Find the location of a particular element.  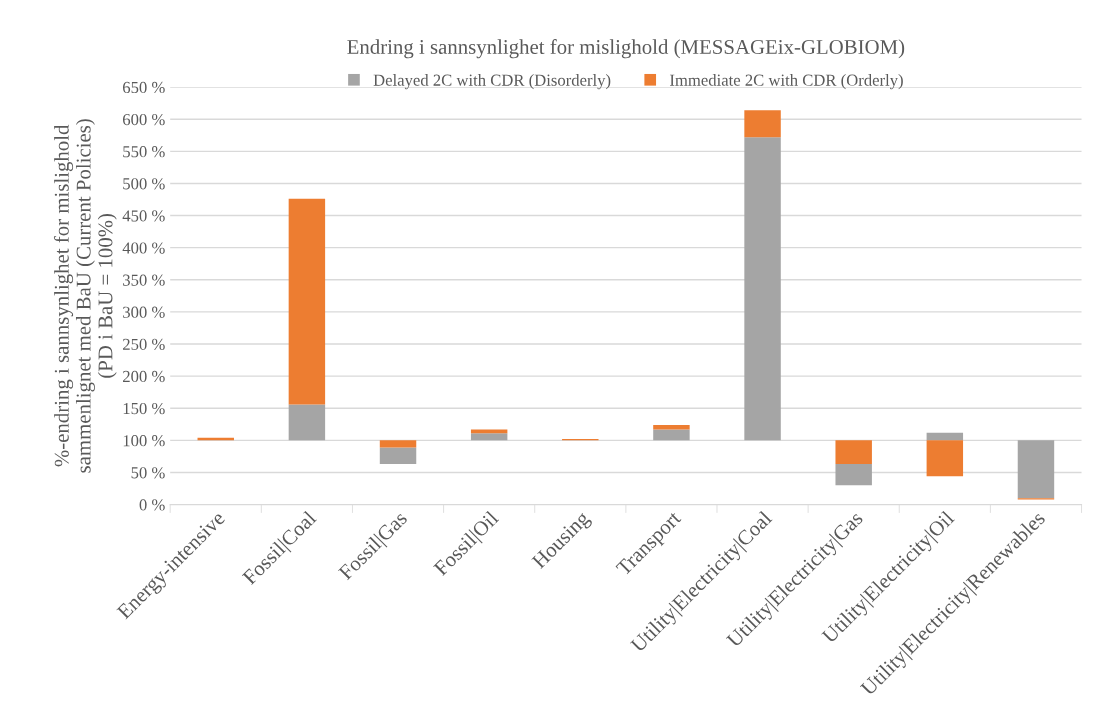

y-tick-label: 650 % is located at coordinates (144, 87).